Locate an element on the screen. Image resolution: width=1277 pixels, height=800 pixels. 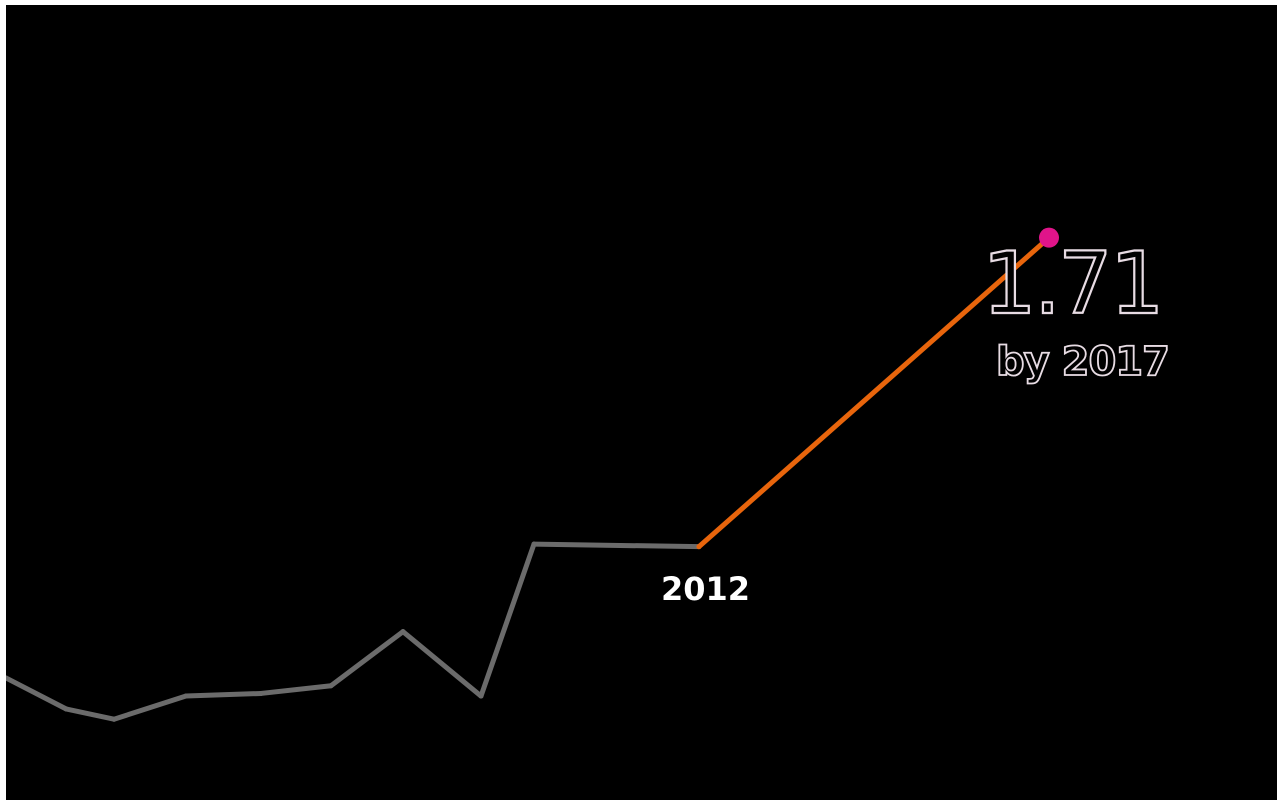
projection-value-label: 1.71 is located at coordinates (1071, 284).